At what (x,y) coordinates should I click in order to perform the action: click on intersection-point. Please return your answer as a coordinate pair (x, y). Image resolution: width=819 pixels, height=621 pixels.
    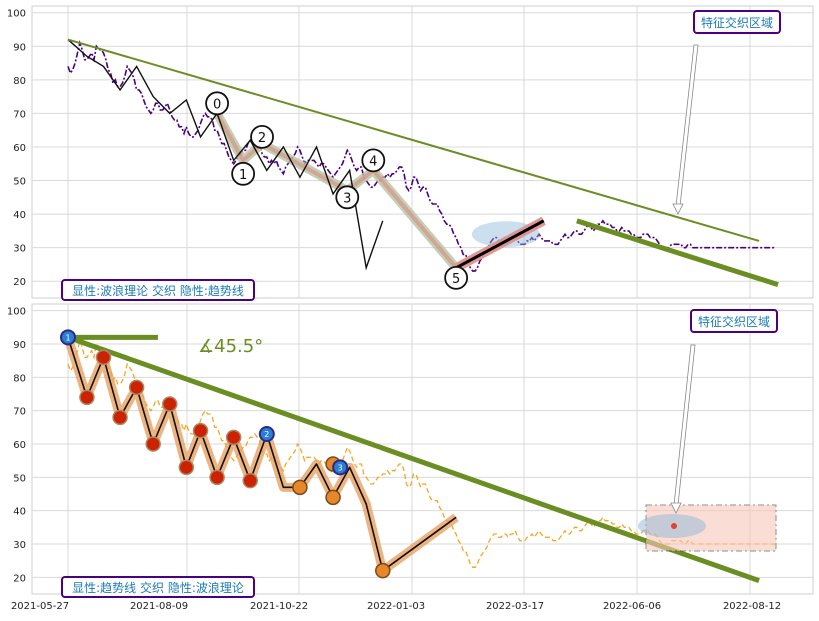
    Looking at the image, I should click on (674, 526).